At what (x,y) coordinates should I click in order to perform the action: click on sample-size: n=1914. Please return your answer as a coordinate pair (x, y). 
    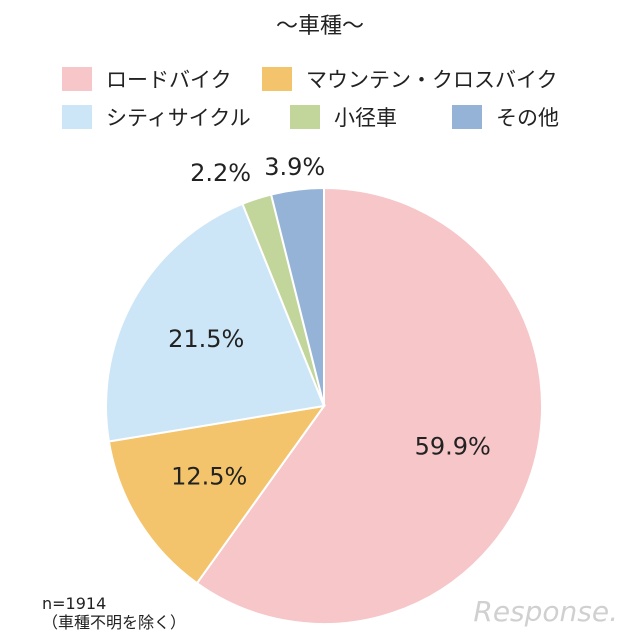
    Looking at the image, I should click on (74, 603).